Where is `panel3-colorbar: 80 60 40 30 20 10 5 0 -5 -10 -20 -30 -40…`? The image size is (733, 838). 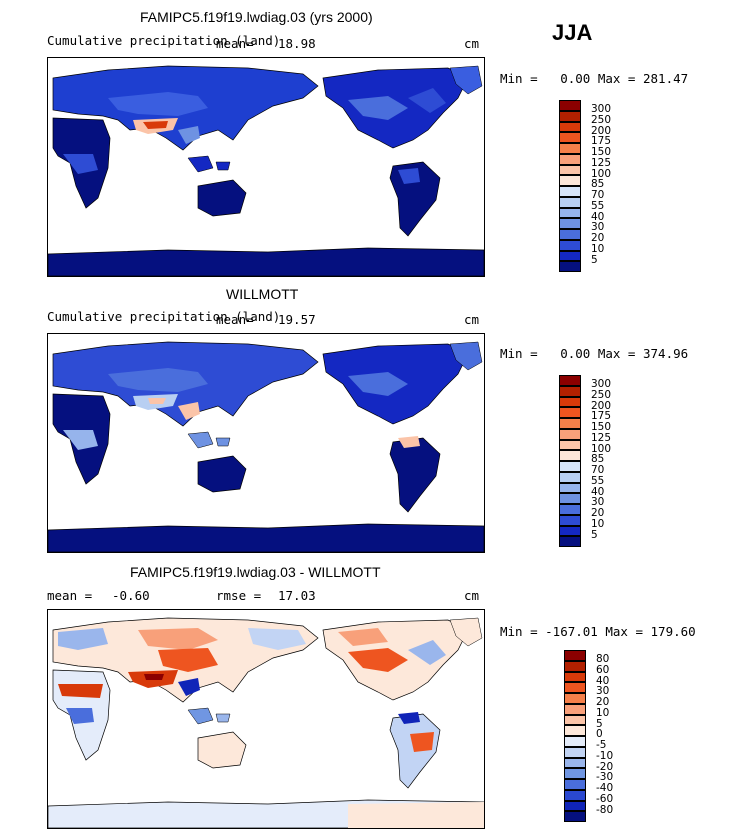 panel3-colorbar: 80 60 40 30 20 10 5 0 -5 -10 -20 -30 -40… is located at coordinates (604, 736).